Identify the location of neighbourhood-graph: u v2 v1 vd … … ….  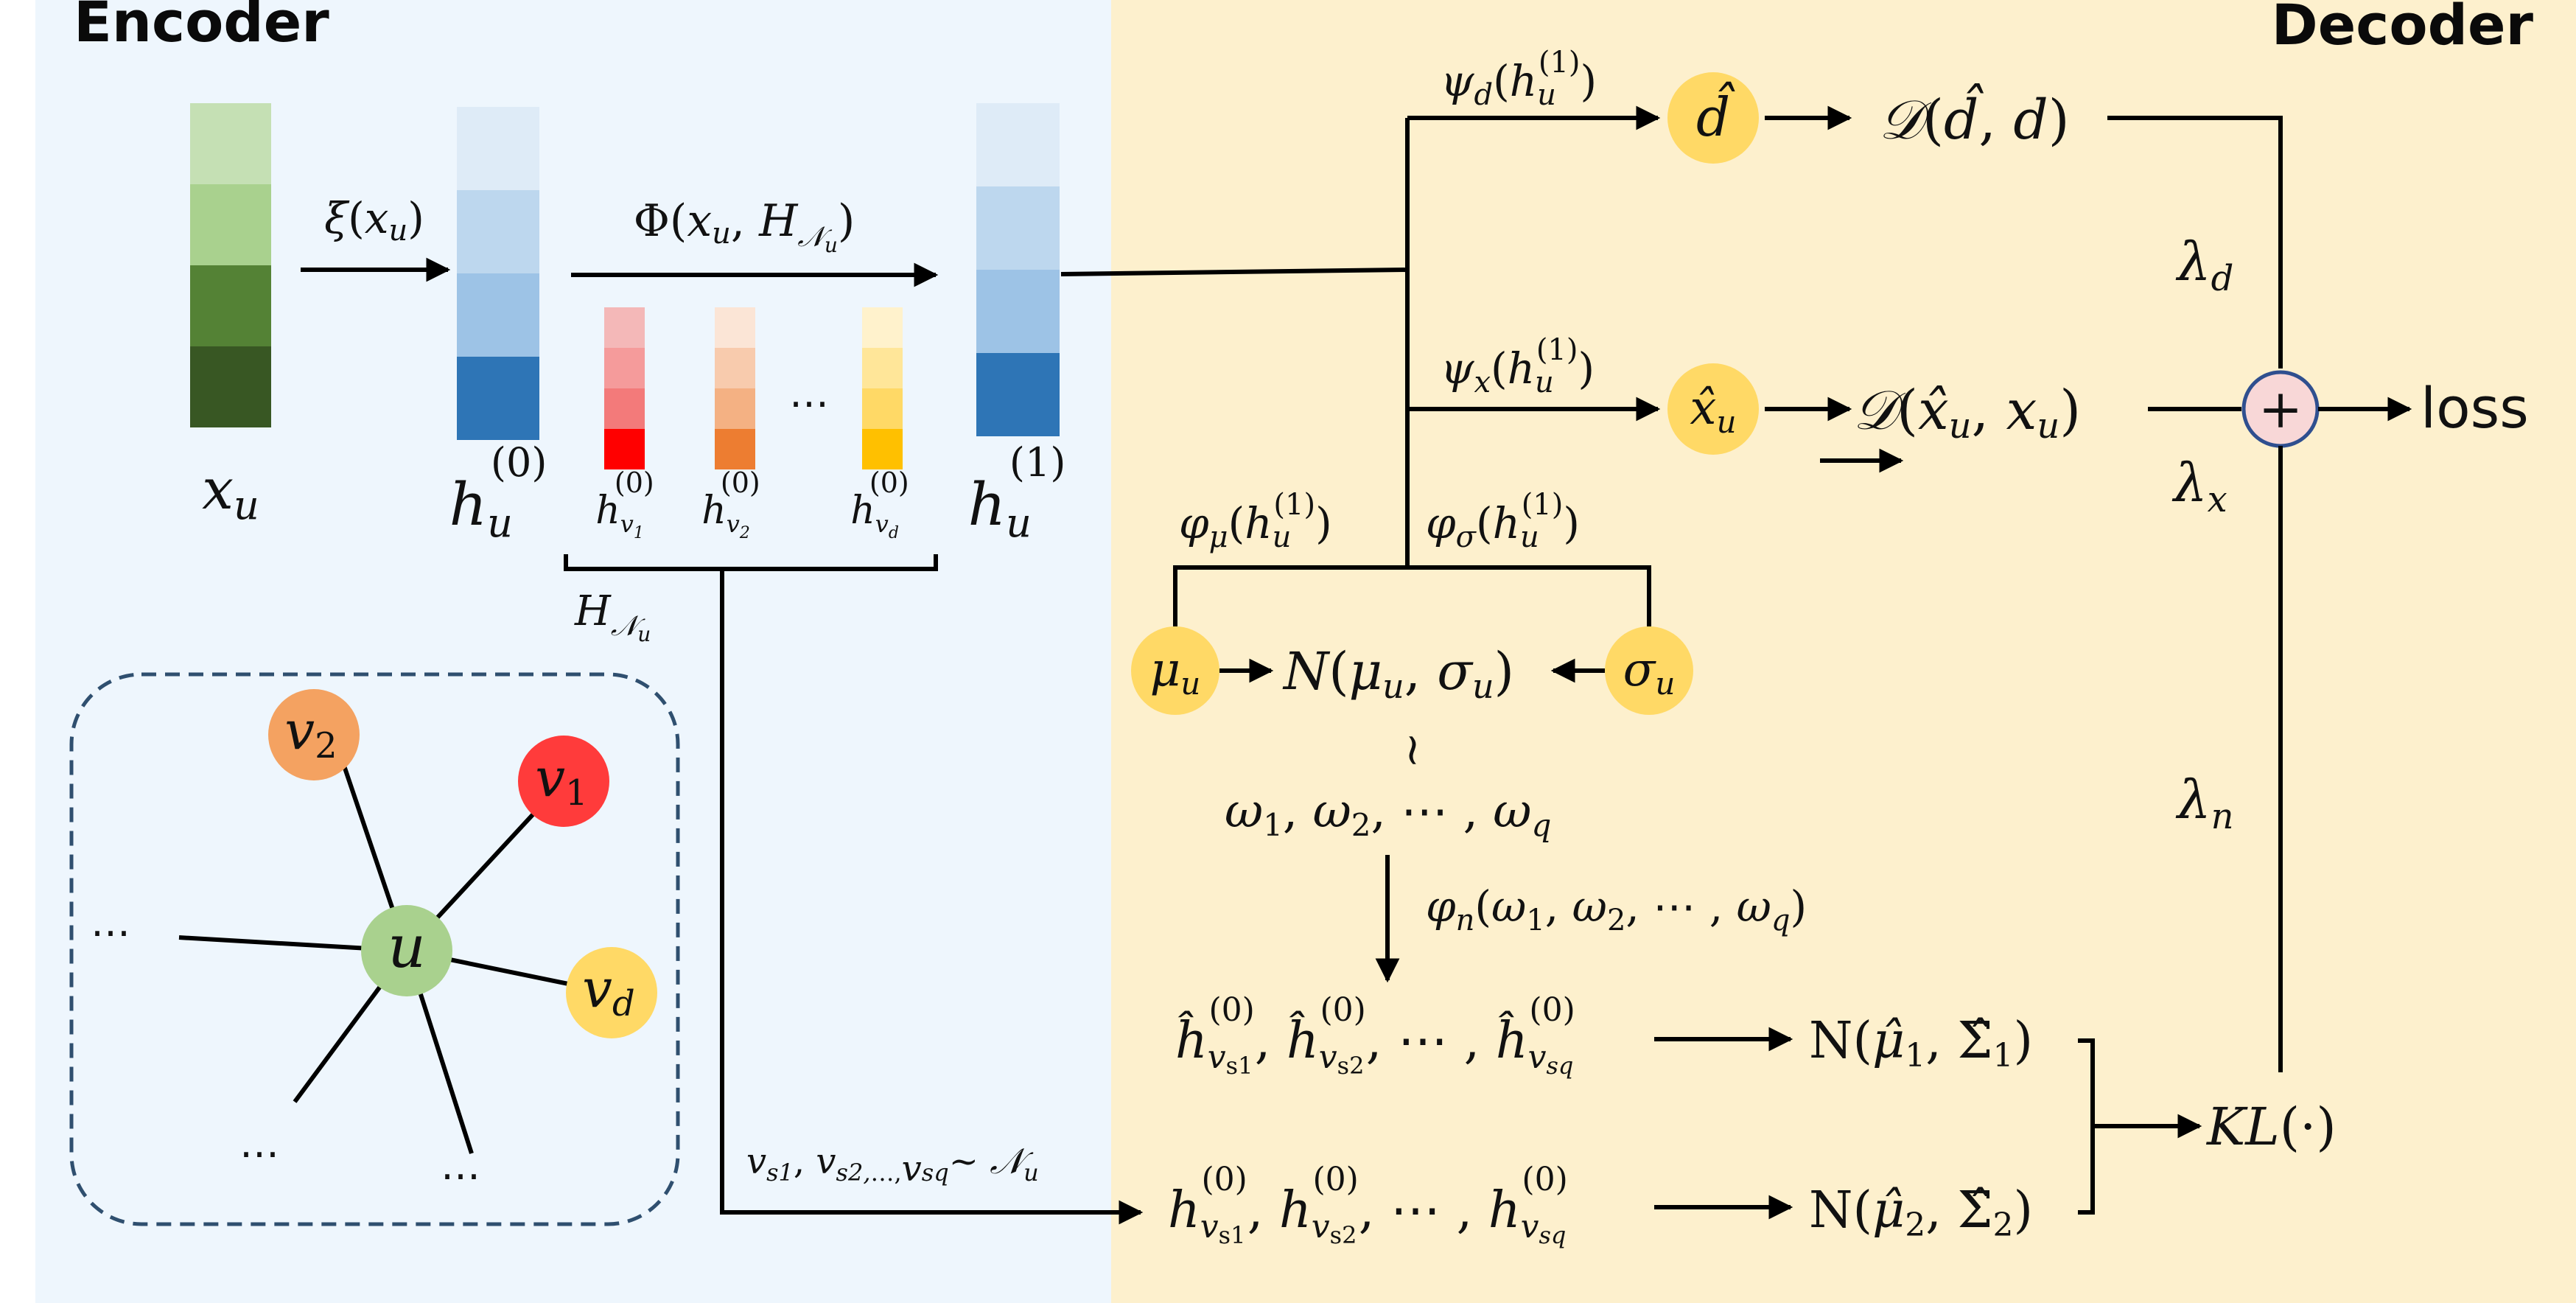
(374, 939).